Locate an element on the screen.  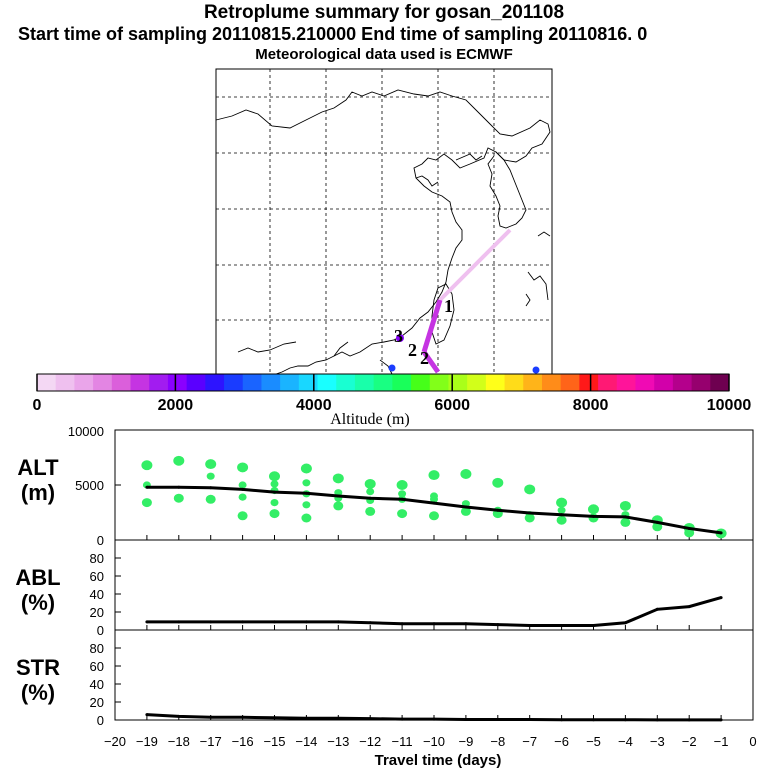
x-tick-label: −2 is located at coordinates (689, 741).